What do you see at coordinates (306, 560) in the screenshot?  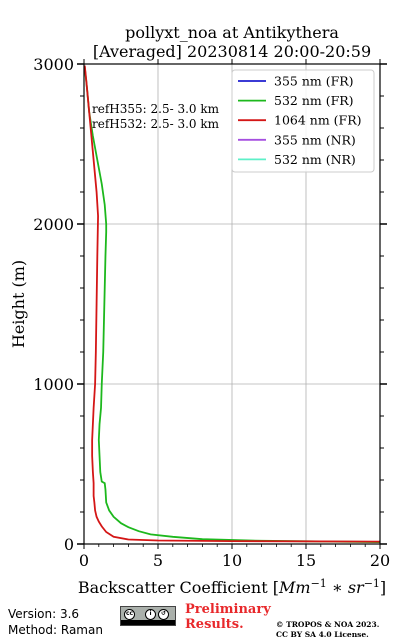 I see `x-tick-label: 15` at bounding box center [306, 560].